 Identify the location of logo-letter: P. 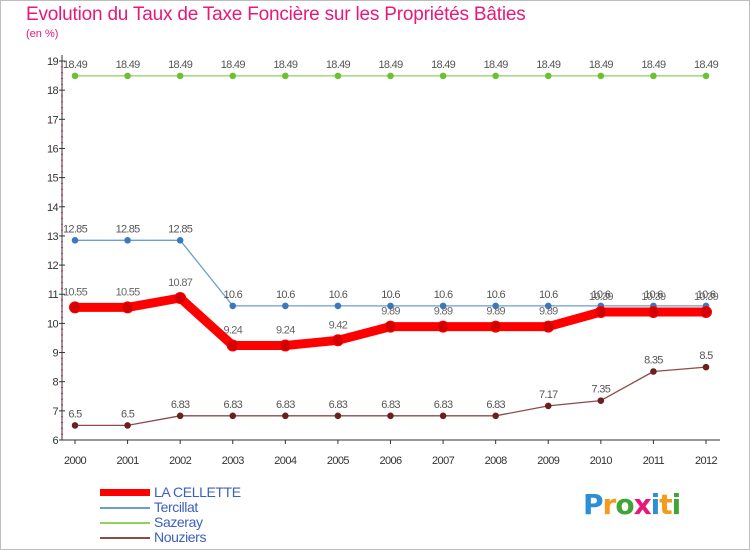
(593, 504).